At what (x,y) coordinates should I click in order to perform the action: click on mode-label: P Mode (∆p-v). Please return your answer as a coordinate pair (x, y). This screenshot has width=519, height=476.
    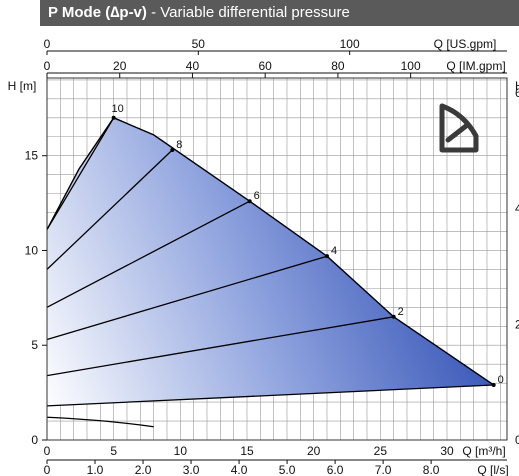
    Looking at the image, I should click on (97, 12).